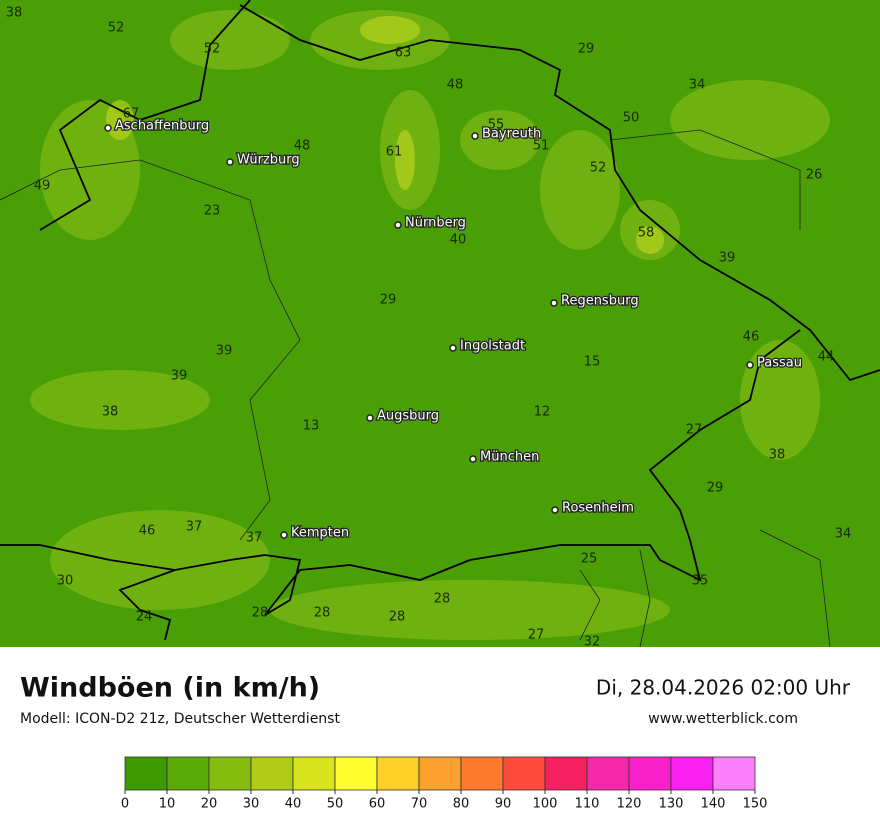  I want to click on scale-tick-label: 70, so click(419, 804).